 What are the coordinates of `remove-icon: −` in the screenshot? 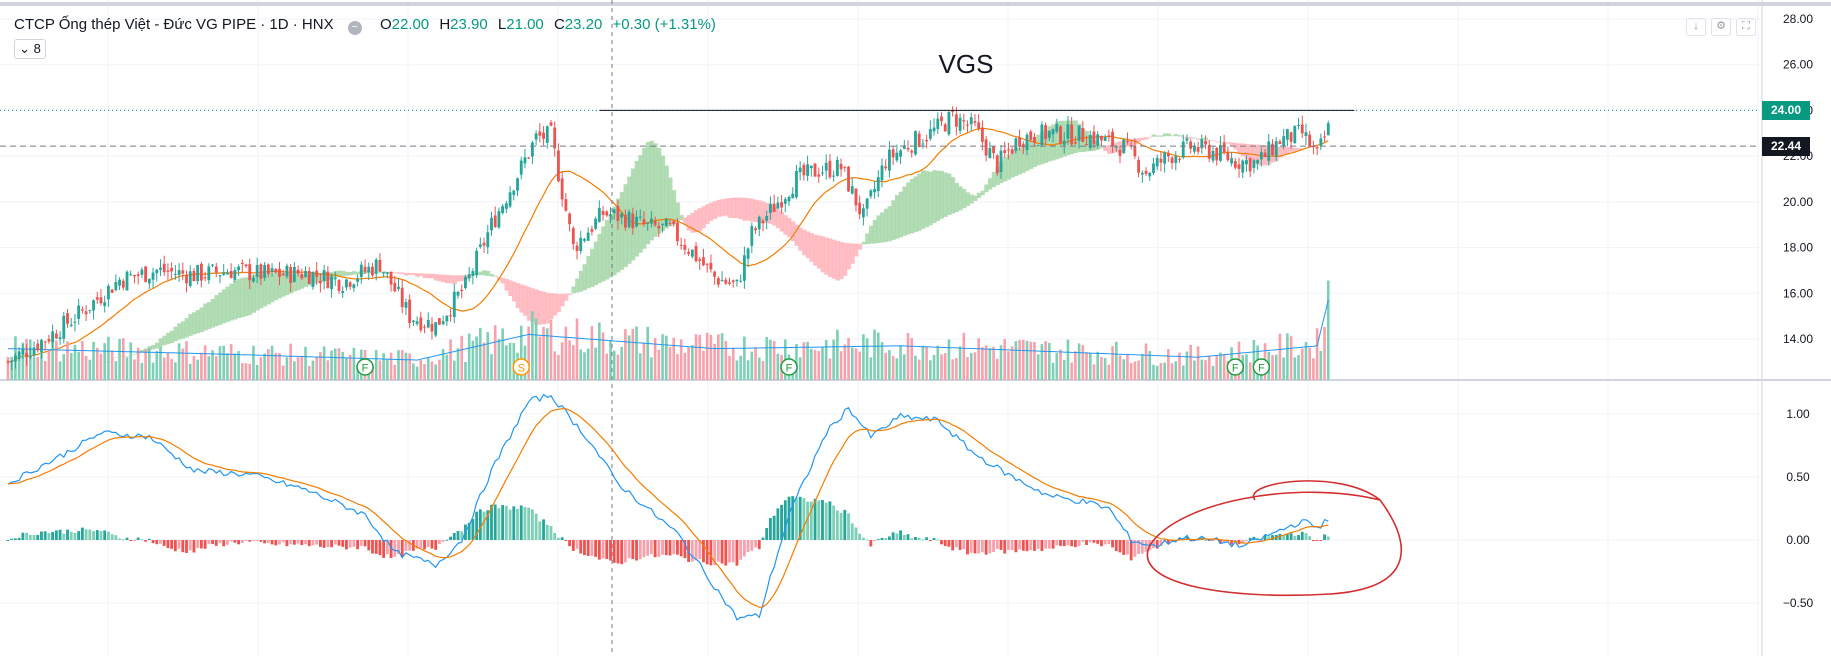 It's located at (354, 28).